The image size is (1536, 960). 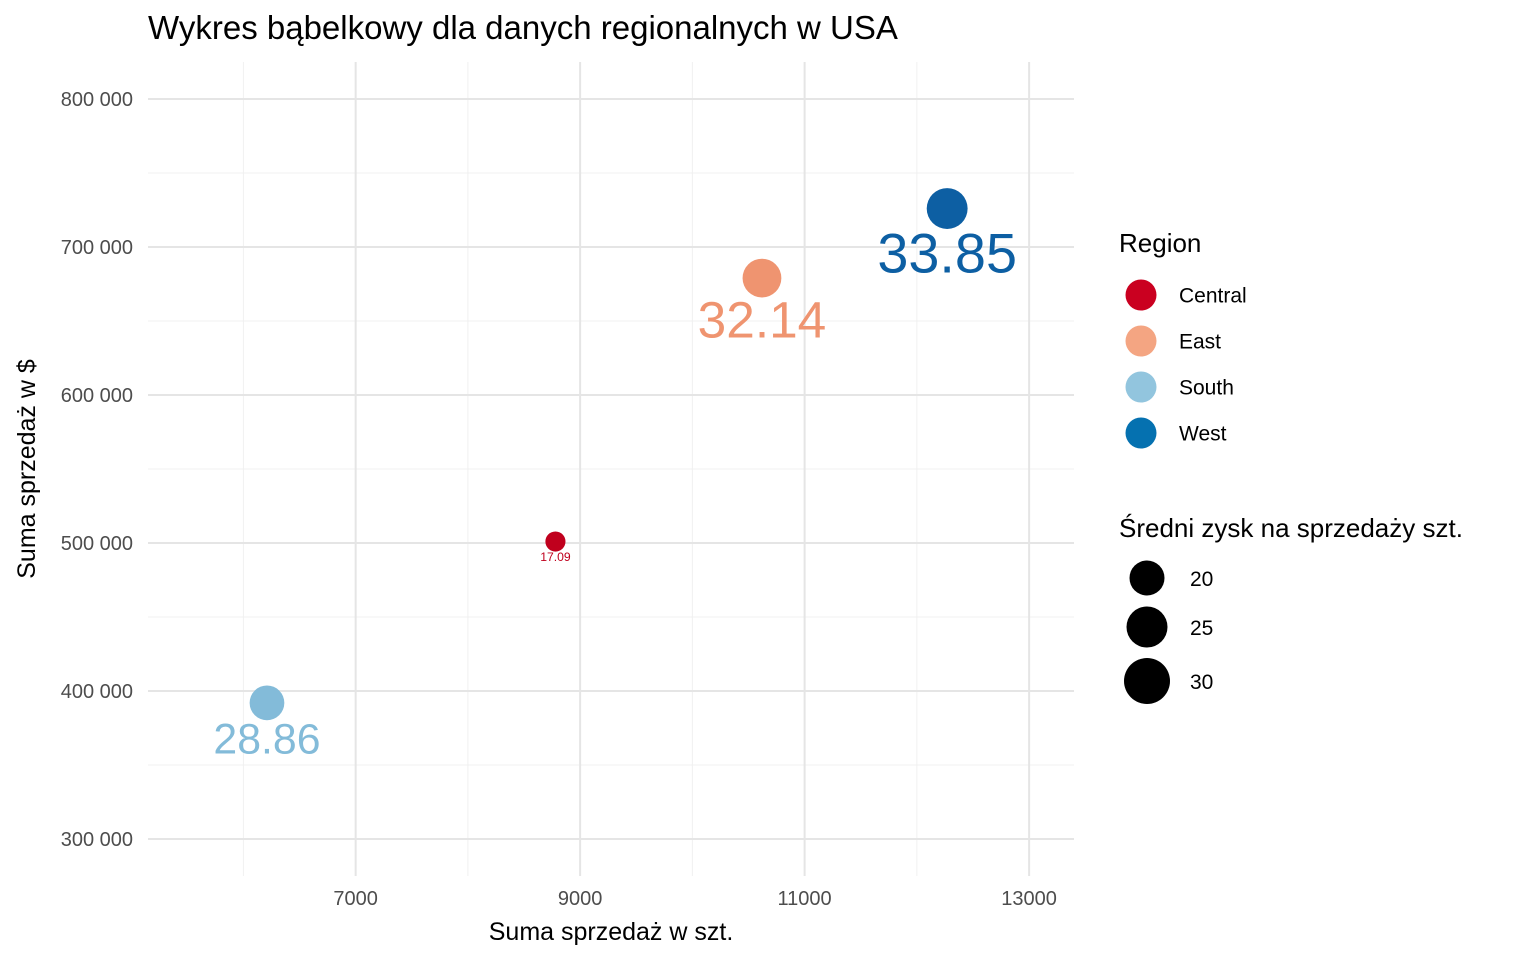 I want to click on legend-key-central, so click(x=1141, y=295).